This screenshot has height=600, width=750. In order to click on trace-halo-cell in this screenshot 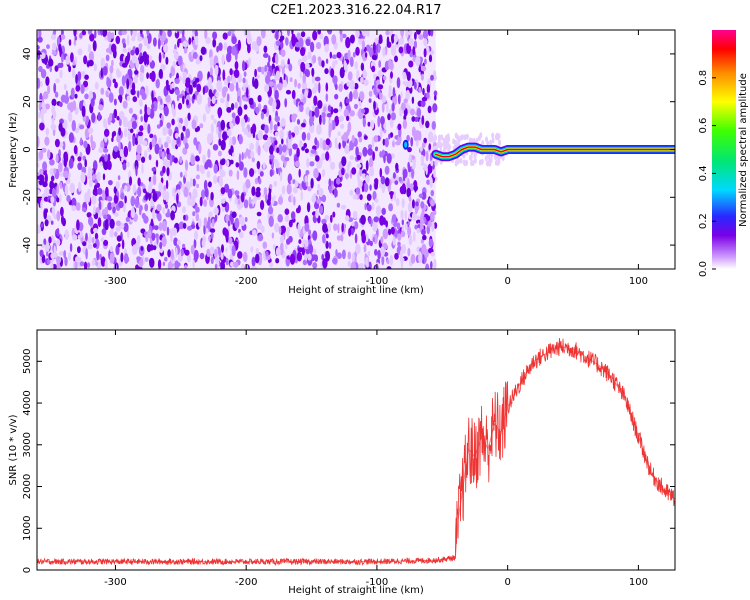, I will do `click(442, 137)`.